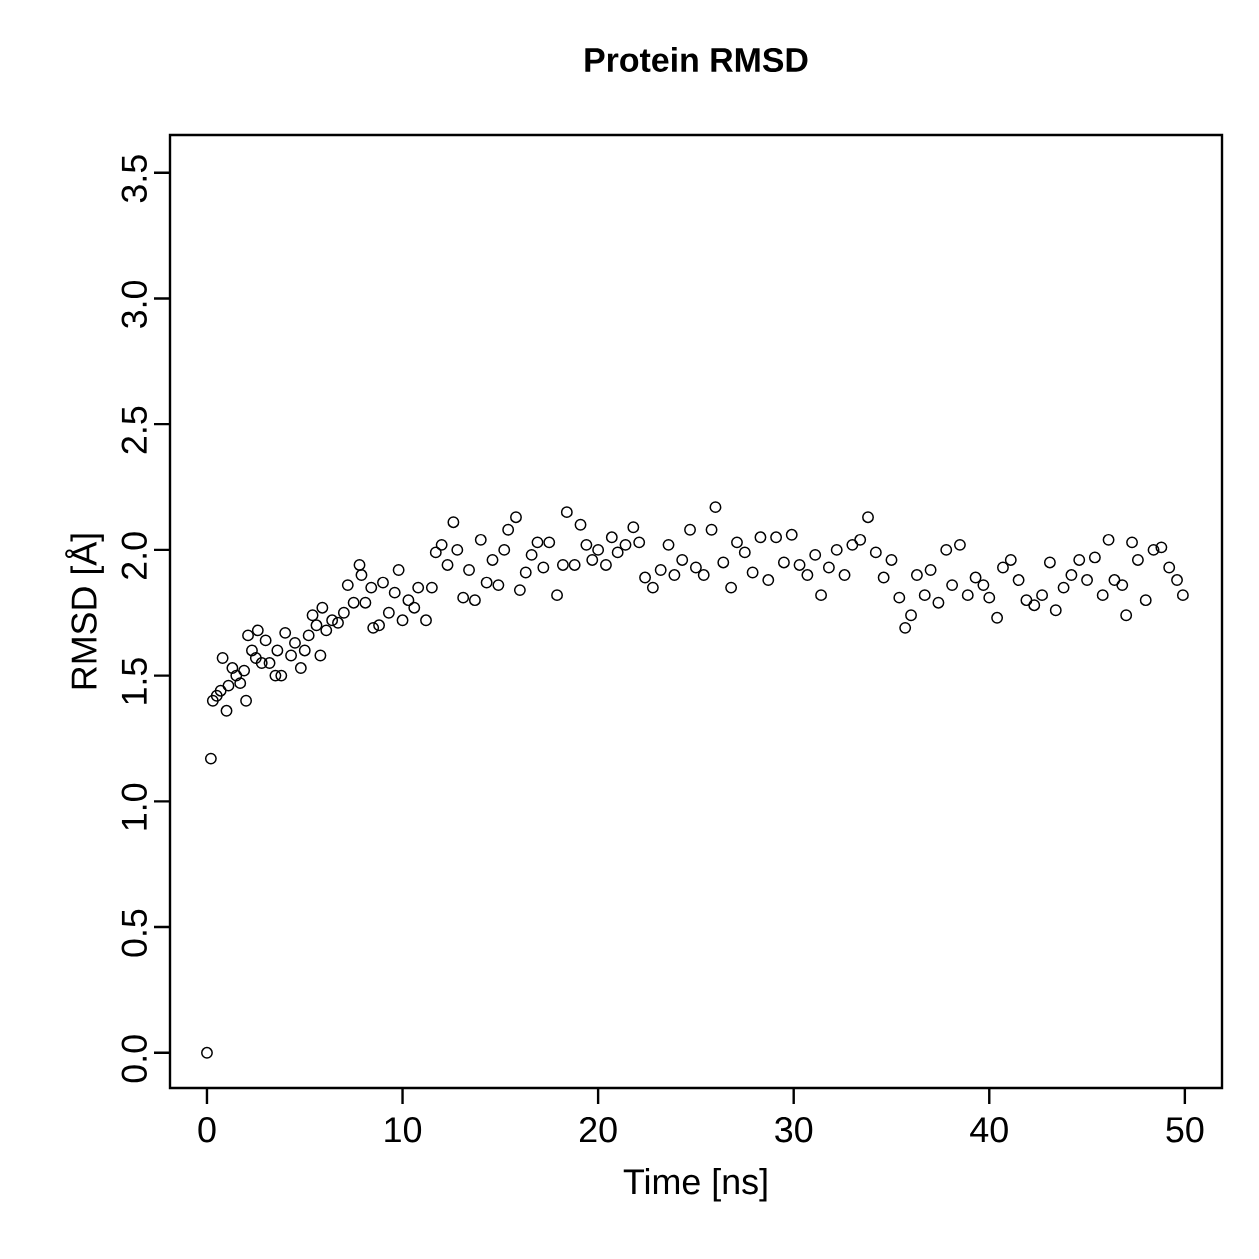 The image size is (1259, 1259). What do you see at coordinates (207, 1130) in the screenshot?
I see `x-tick-label: 0` at bounding box center [207, 1130].